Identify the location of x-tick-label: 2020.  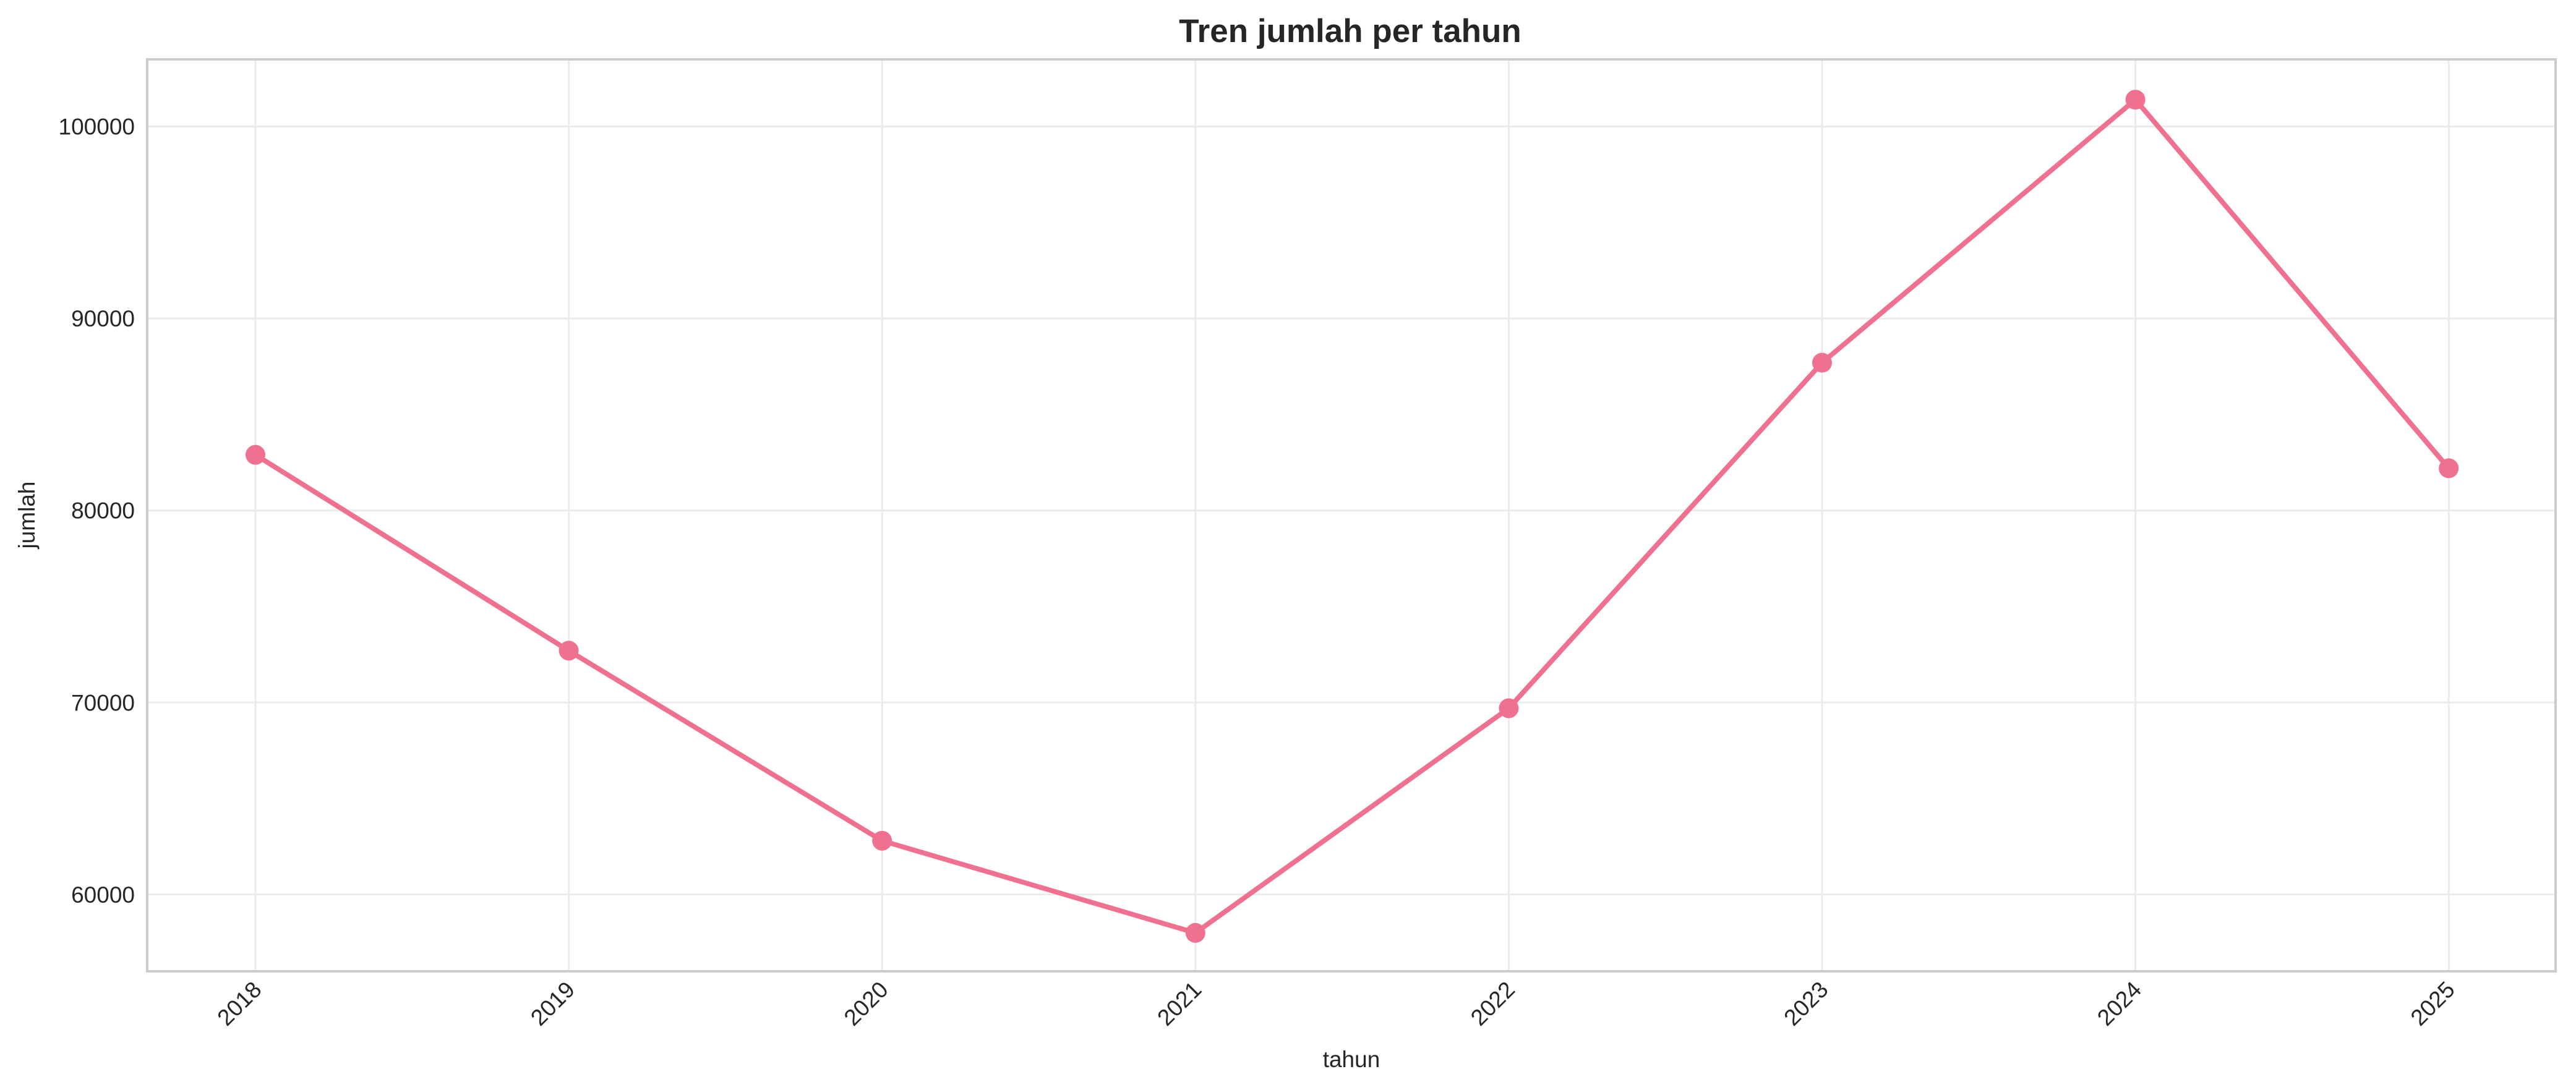
(866, 1004).